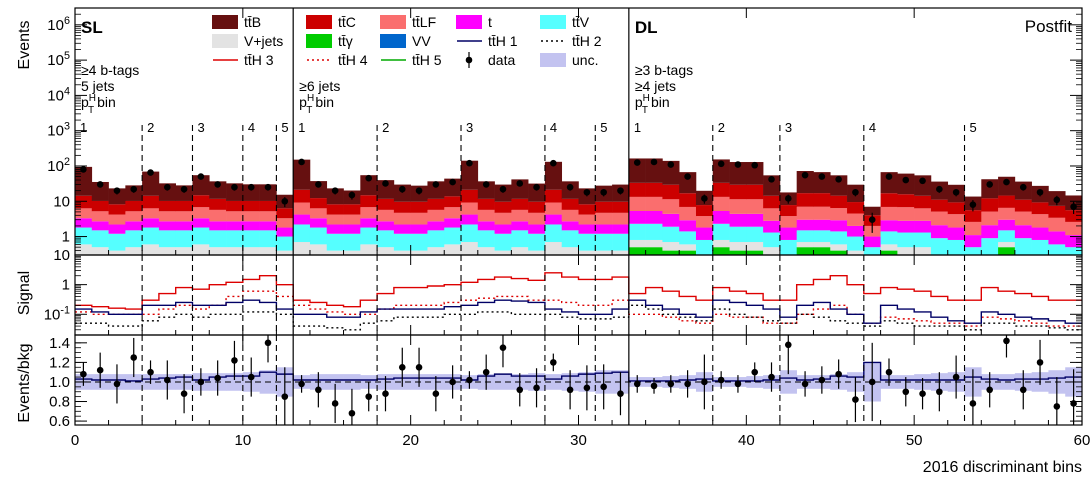  I want to click on ratio-y-tick-label: 1.4, so click(59, 343).